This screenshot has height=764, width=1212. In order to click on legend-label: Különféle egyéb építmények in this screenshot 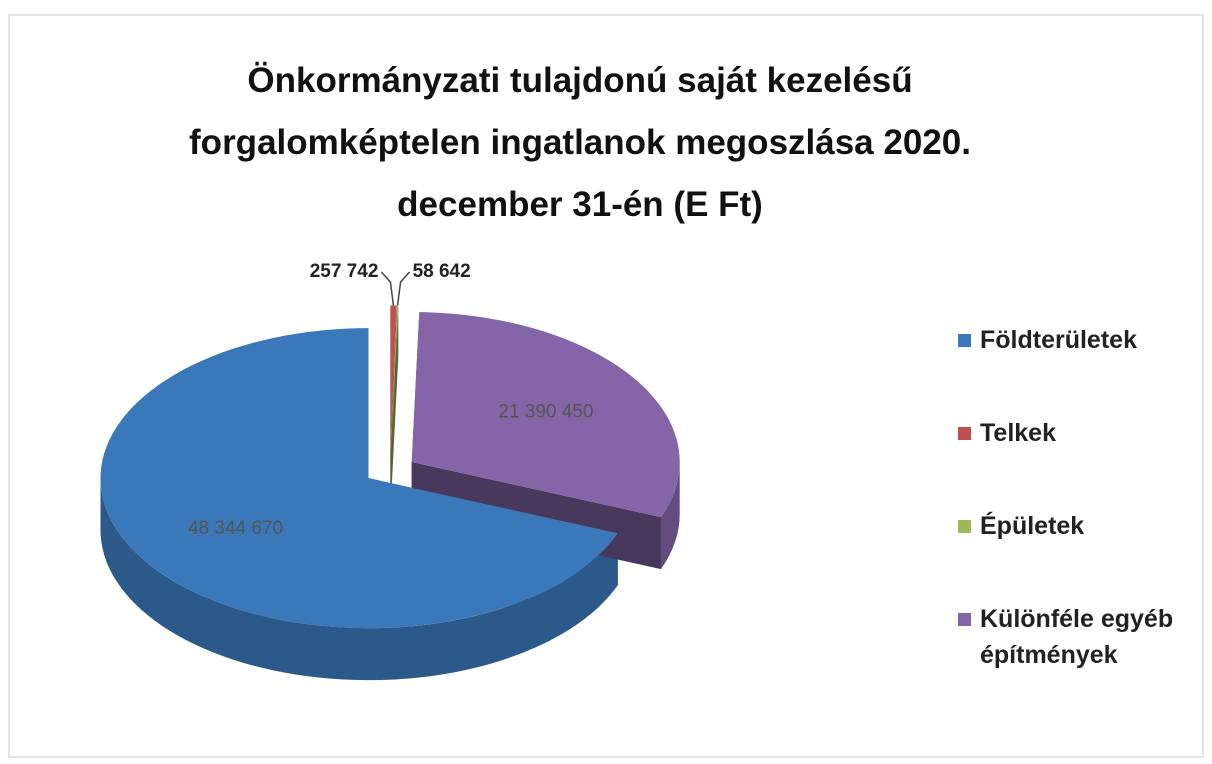, I will do `click(1077, 637)`.